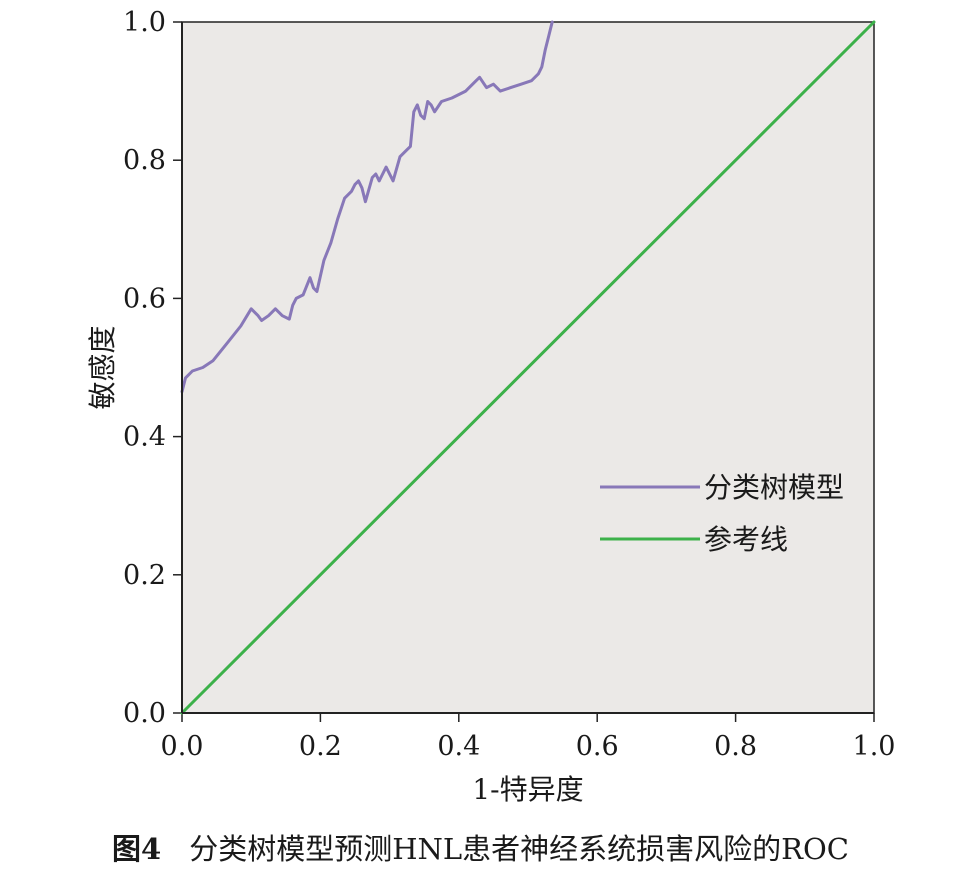  I want to click on y-tick-label: 1.0, so click(144, 22).